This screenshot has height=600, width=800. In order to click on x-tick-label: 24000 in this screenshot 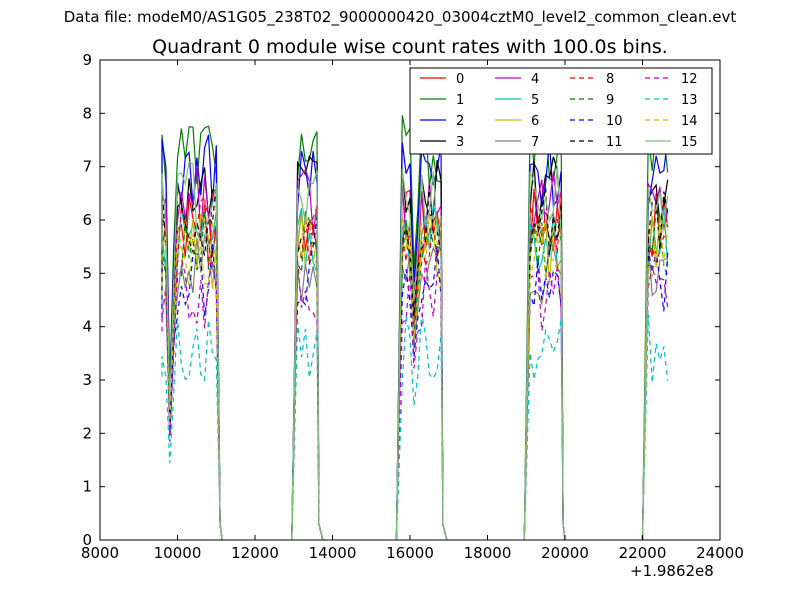, I will do `click(720, 553)`.